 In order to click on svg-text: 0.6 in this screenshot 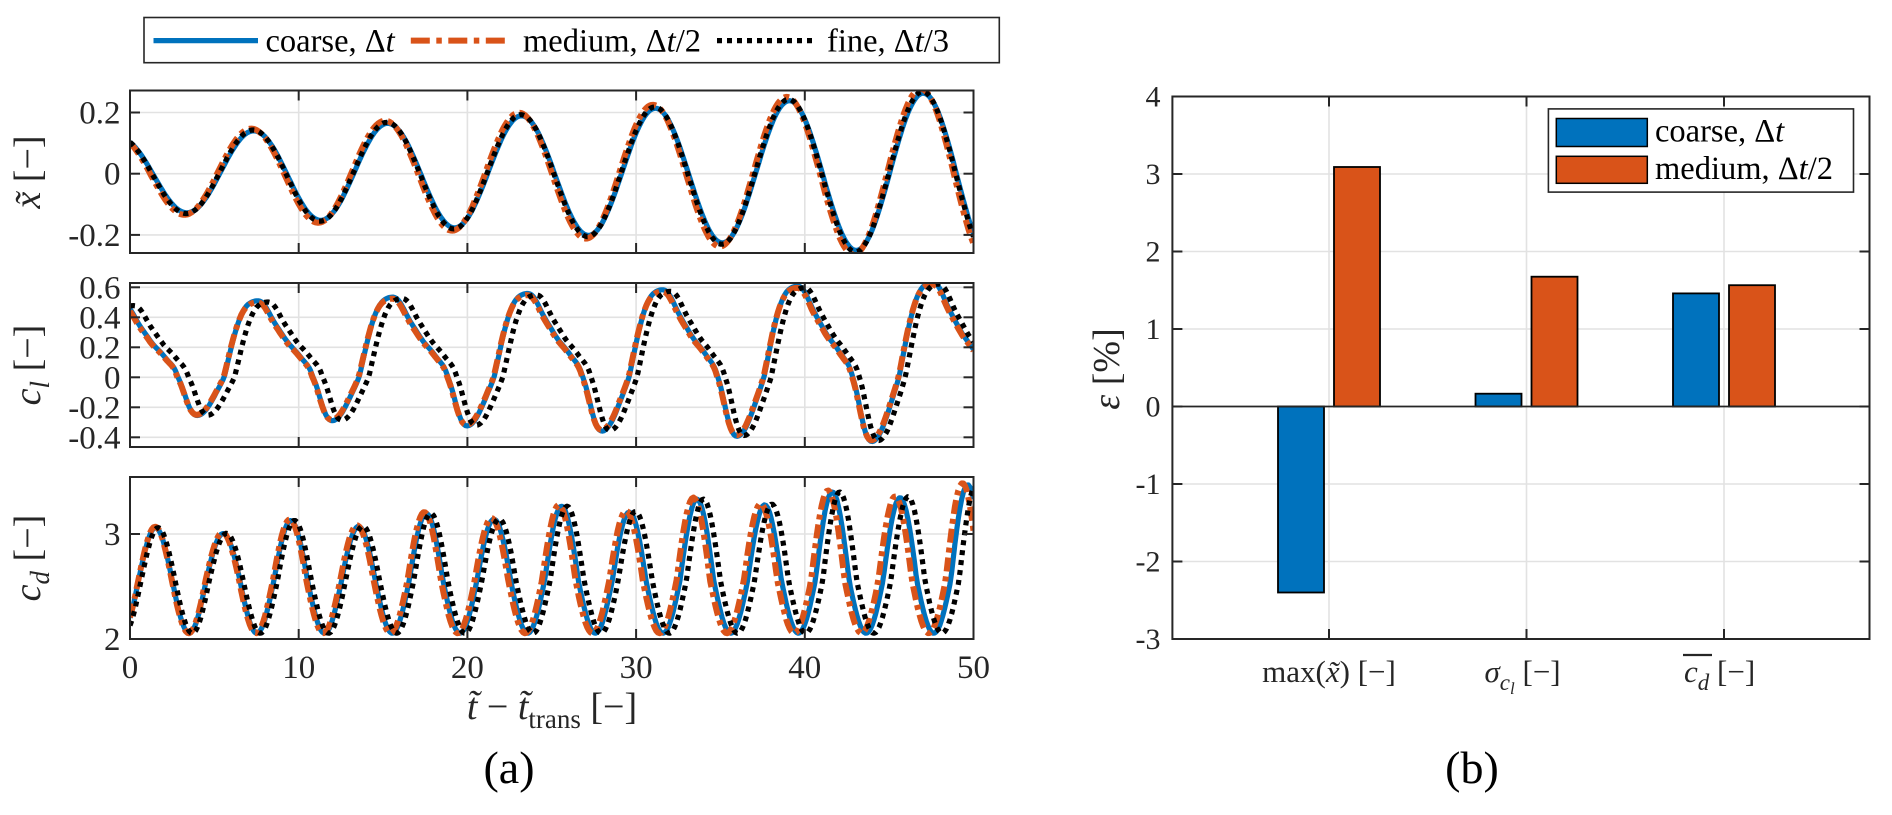, I will do `click(99, 288)`.